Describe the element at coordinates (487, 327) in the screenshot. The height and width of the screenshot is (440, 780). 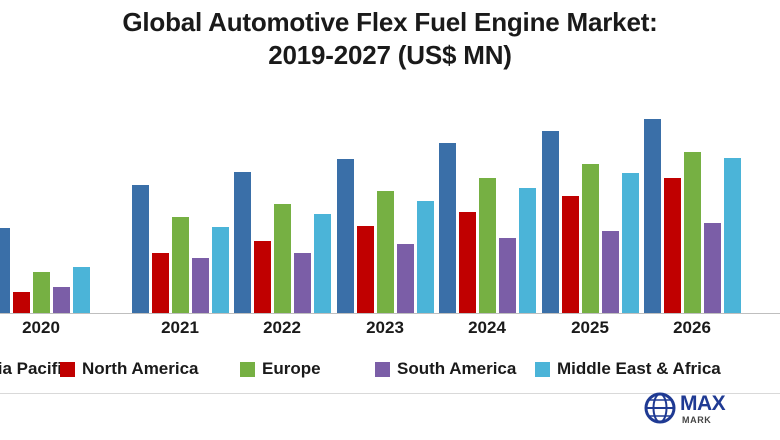
I see `x-axis-tick-label: 2024` at that location.